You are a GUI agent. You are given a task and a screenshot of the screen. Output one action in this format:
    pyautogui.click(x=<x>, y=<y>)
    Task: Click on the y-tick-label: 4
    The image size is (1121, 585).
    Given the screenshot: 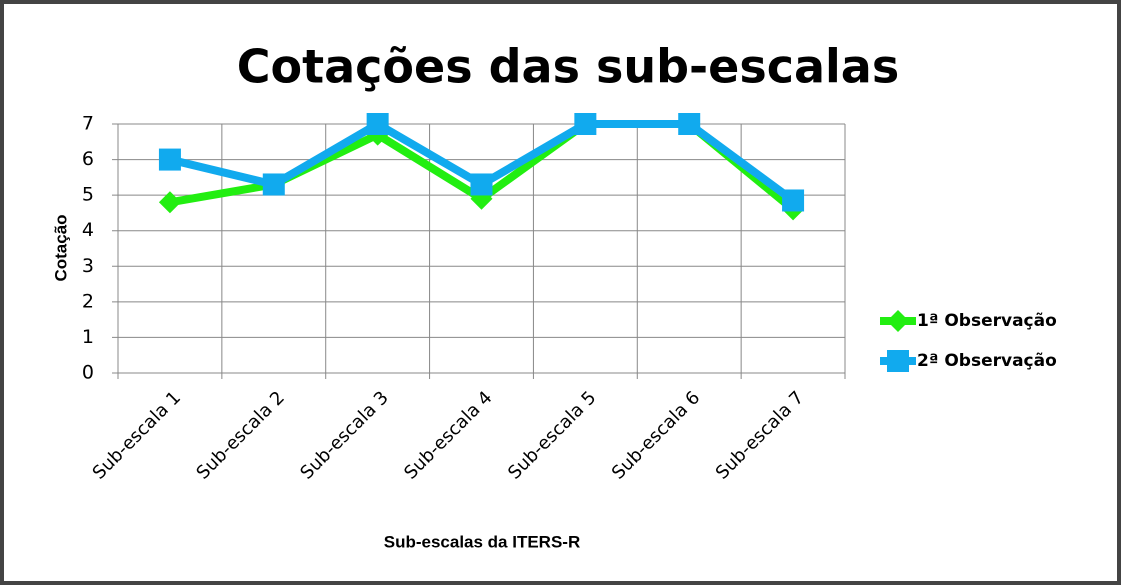 What is the action you would take?
    pyautogui.click(x=88, y=230)
    